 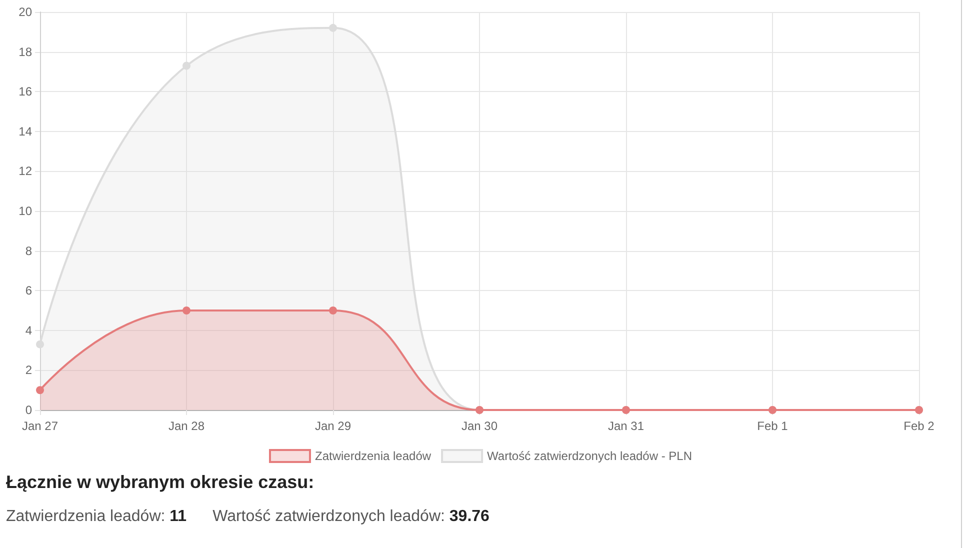 I want to click on x-tick-label: Jan 28, so click(x=186, y=426).